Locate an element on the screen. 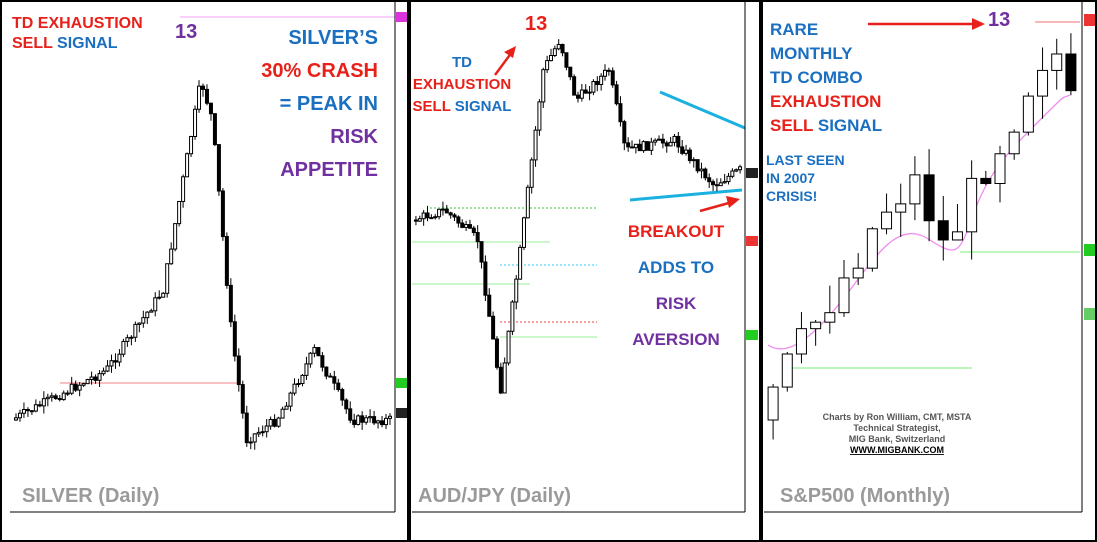 The height and width of the screenshot is (542, 1097). annotation-line: 13 is located at coordinates (186, 32).